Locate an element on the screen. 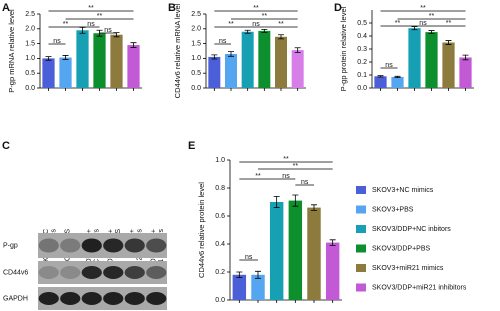  panel-label: C is located at coordinates (6, 146).